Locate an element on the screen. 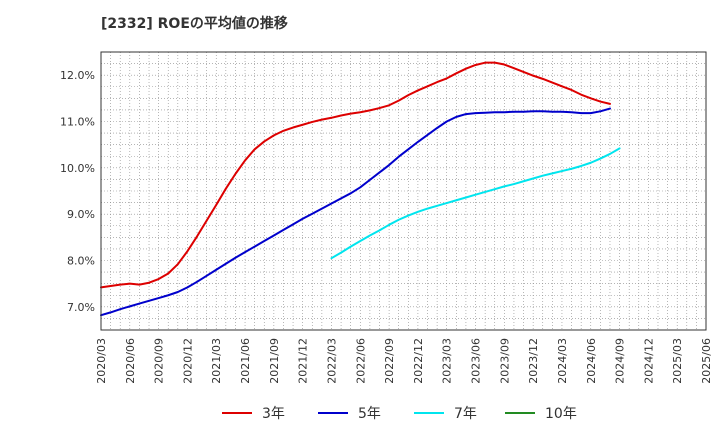 The height and width of the screenshot is (440, 720). legend-label: 10年 is located at coordinates (561, 414).